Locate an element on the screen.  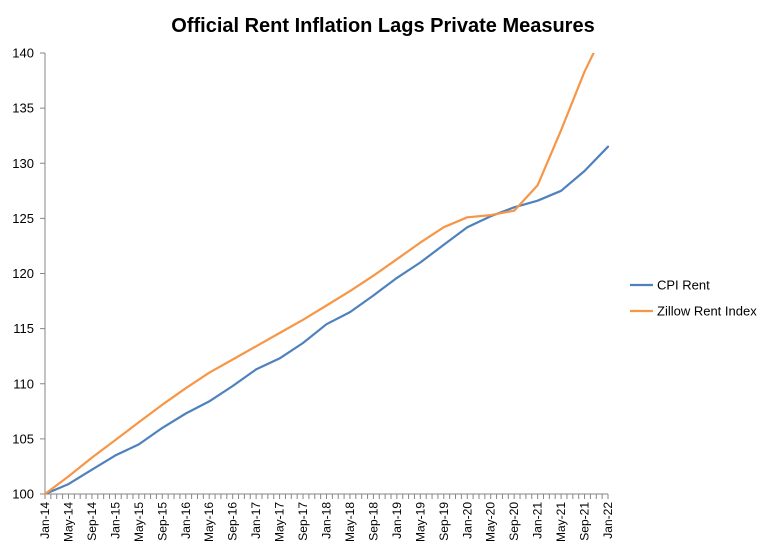
x-tick-label: Jan-21 is located at coordinates (538, 520).